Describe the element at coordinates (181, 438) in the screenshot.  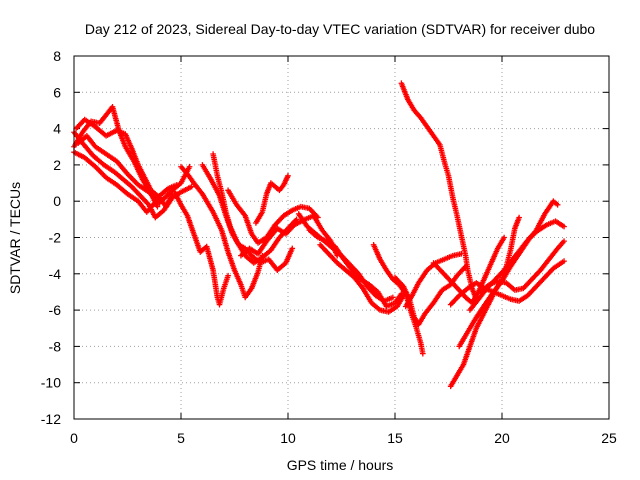
I see `x-tick-label: 5` at that location.